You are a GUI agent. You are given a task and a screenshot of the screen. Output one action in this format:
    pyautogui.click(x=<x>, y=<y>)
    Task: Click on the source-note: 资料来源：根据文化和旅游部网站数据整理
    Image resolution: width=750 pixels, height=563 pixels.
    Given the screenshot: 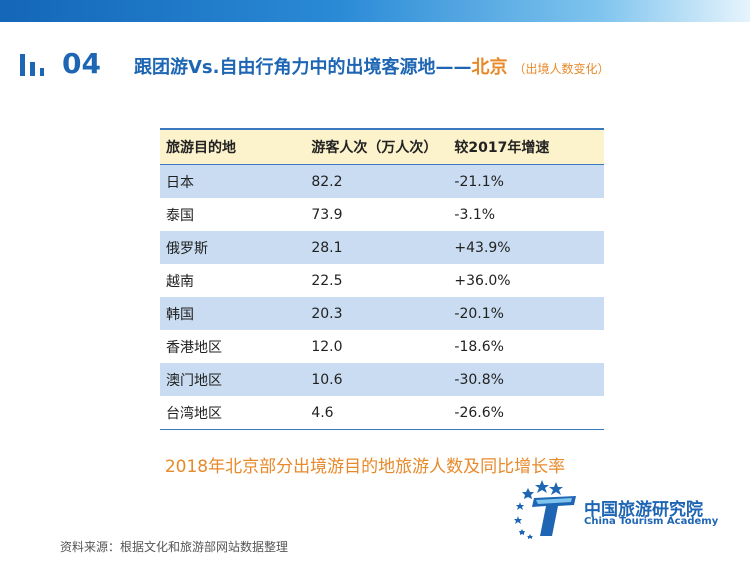 What is the action you would take?
    pyautogui.click(x=174, y=547)
    